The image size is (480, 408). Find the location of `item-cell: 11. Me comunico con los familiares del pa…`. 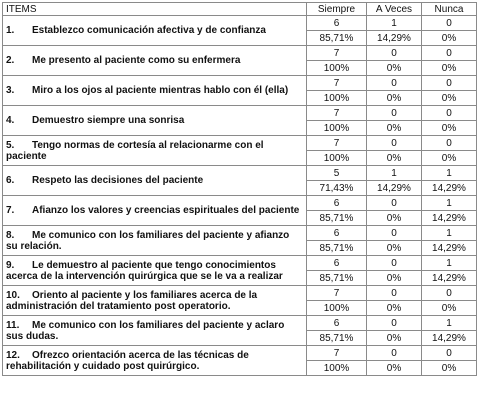

item-cell: 11. Me comunico con los familiares del pa… is located at coordinates (154, 330).